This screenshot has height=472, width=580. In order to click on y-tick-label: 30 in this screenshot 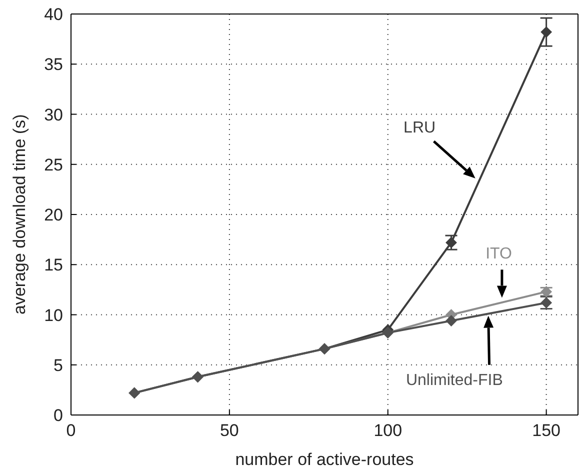, I will do `click(53, 114)`.